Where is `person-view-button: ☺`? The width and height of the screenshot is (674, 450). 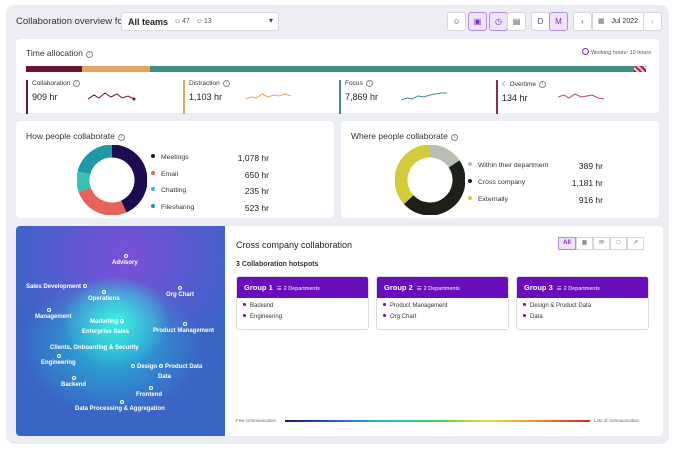
person-view-button: ☺ is located at coordinates (456, 21).